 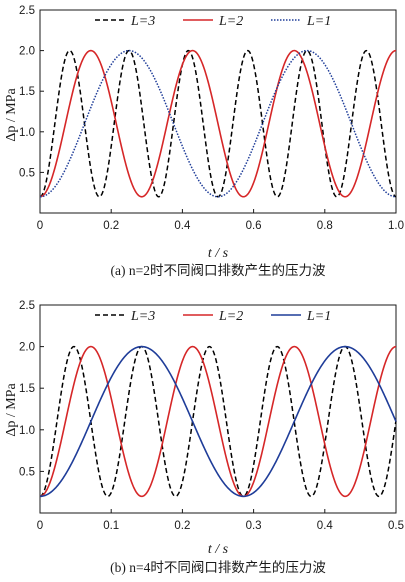 What do you see at coordinates (254, 226) in the screenshot?
I see `x-tick-label: 0.6` at bounding box center [254, 226].